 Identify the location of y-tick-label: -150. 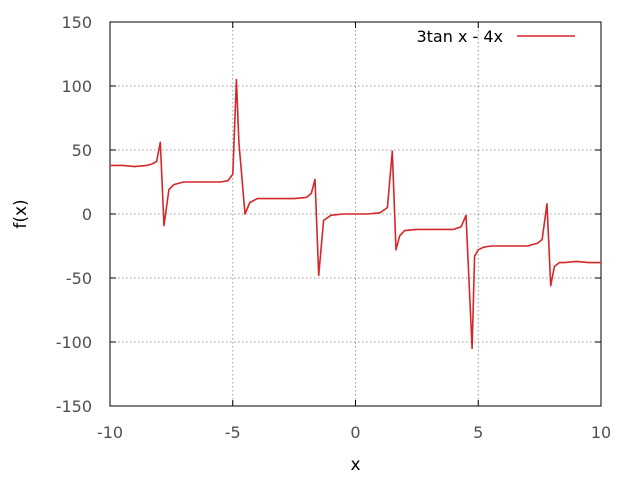
(74, 406).